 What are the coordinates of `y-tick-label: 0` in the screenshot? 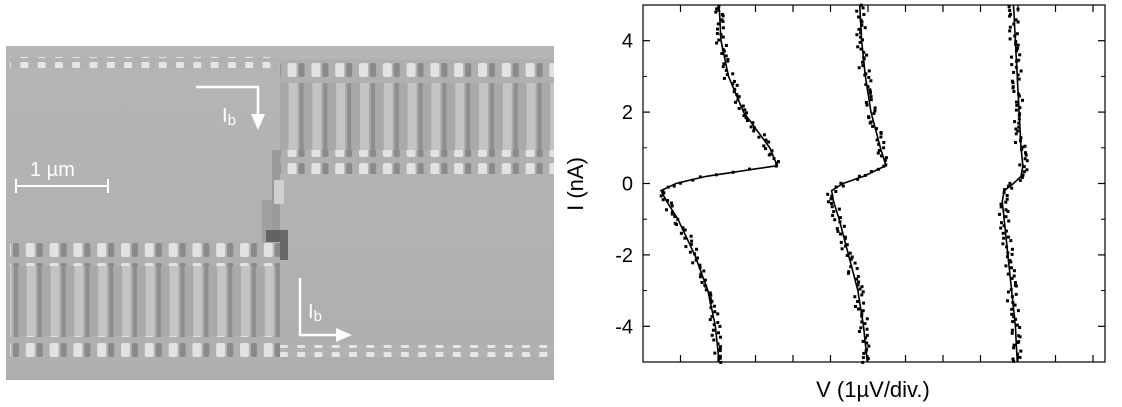 It's located at (627, 185).